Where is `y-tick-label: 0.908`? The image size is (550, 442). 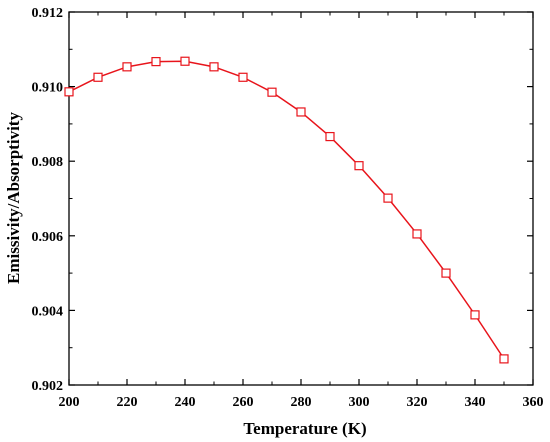 y-tick-label: 0.908 is located at coordinates (48, 162).